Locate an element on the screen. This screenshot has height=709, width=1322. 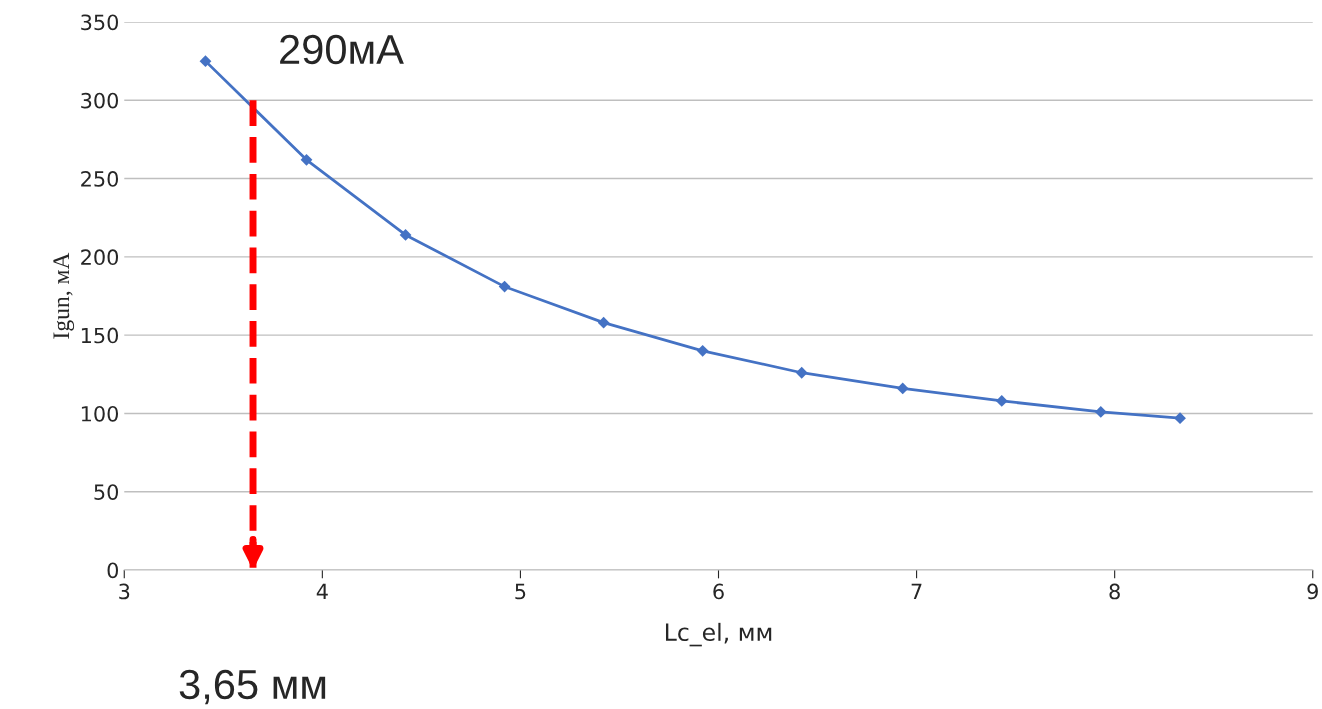
annotation: 290мА is located at coordinates (342, 49).